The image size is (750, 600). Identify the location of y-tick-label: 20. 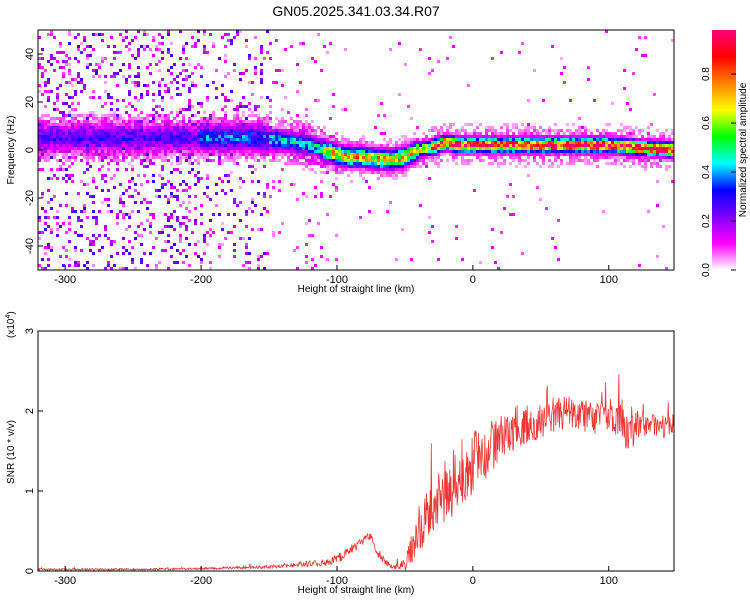
(30, 102).